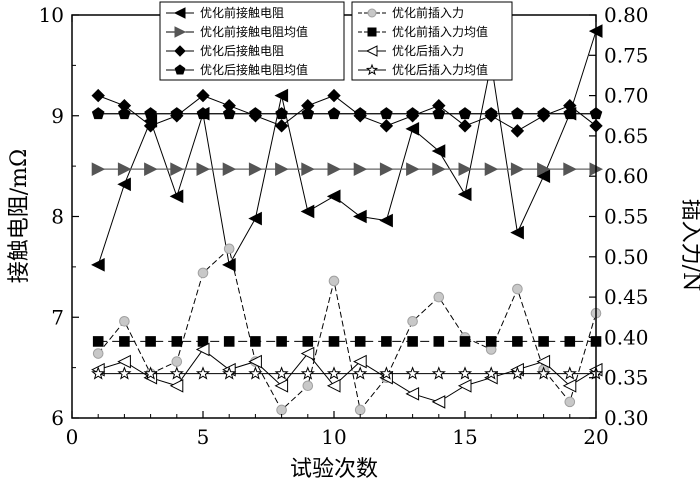  Describe the element at coordinates (242, 50) in the screenshot. I see `legend-label: 优化后接触电阻` at that location.